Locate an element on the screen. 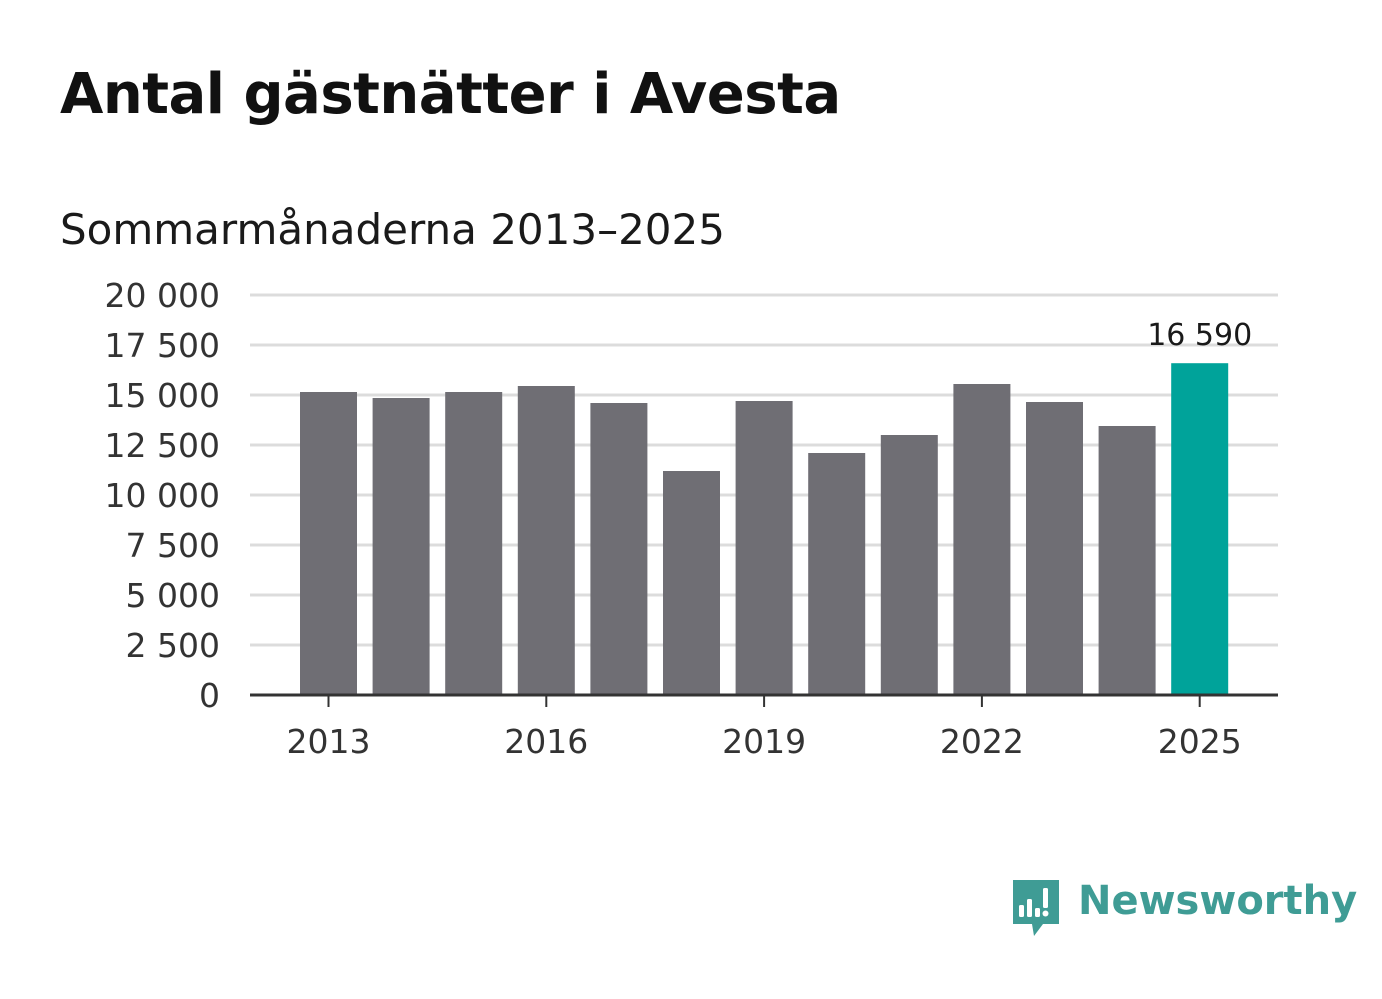 Image resolution: width=1382 pixels, height=999 pixels. highlight-value-label: 16 590 is located at coordinates (1199, 335).